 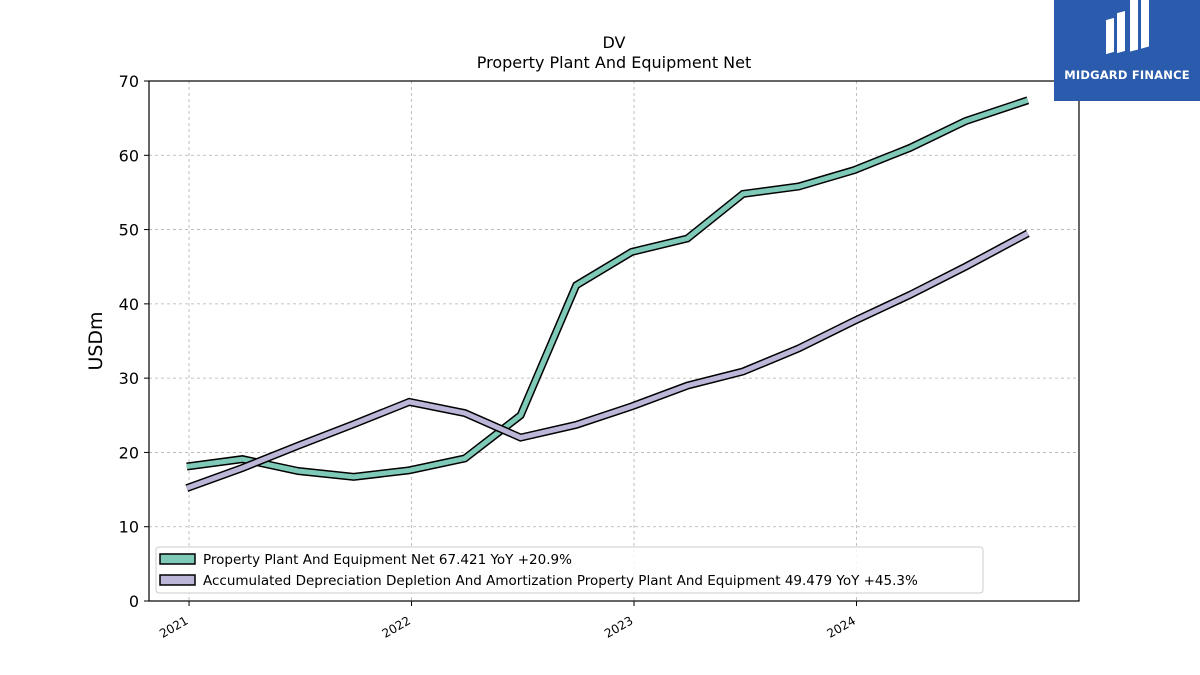 I want to click on x-tick-label: 2023, so click(x=618, y=626).